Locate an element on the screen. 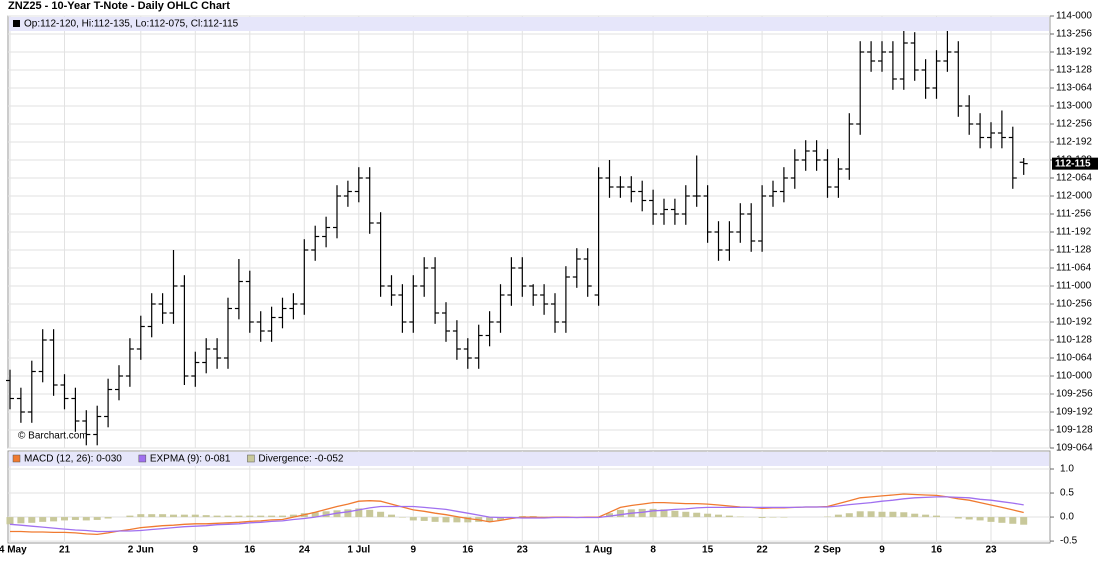 Image resolution: width=1110 pixels, height=569 pixels. y-tick-label: 109-192 is located at coordinates (1074, 412).